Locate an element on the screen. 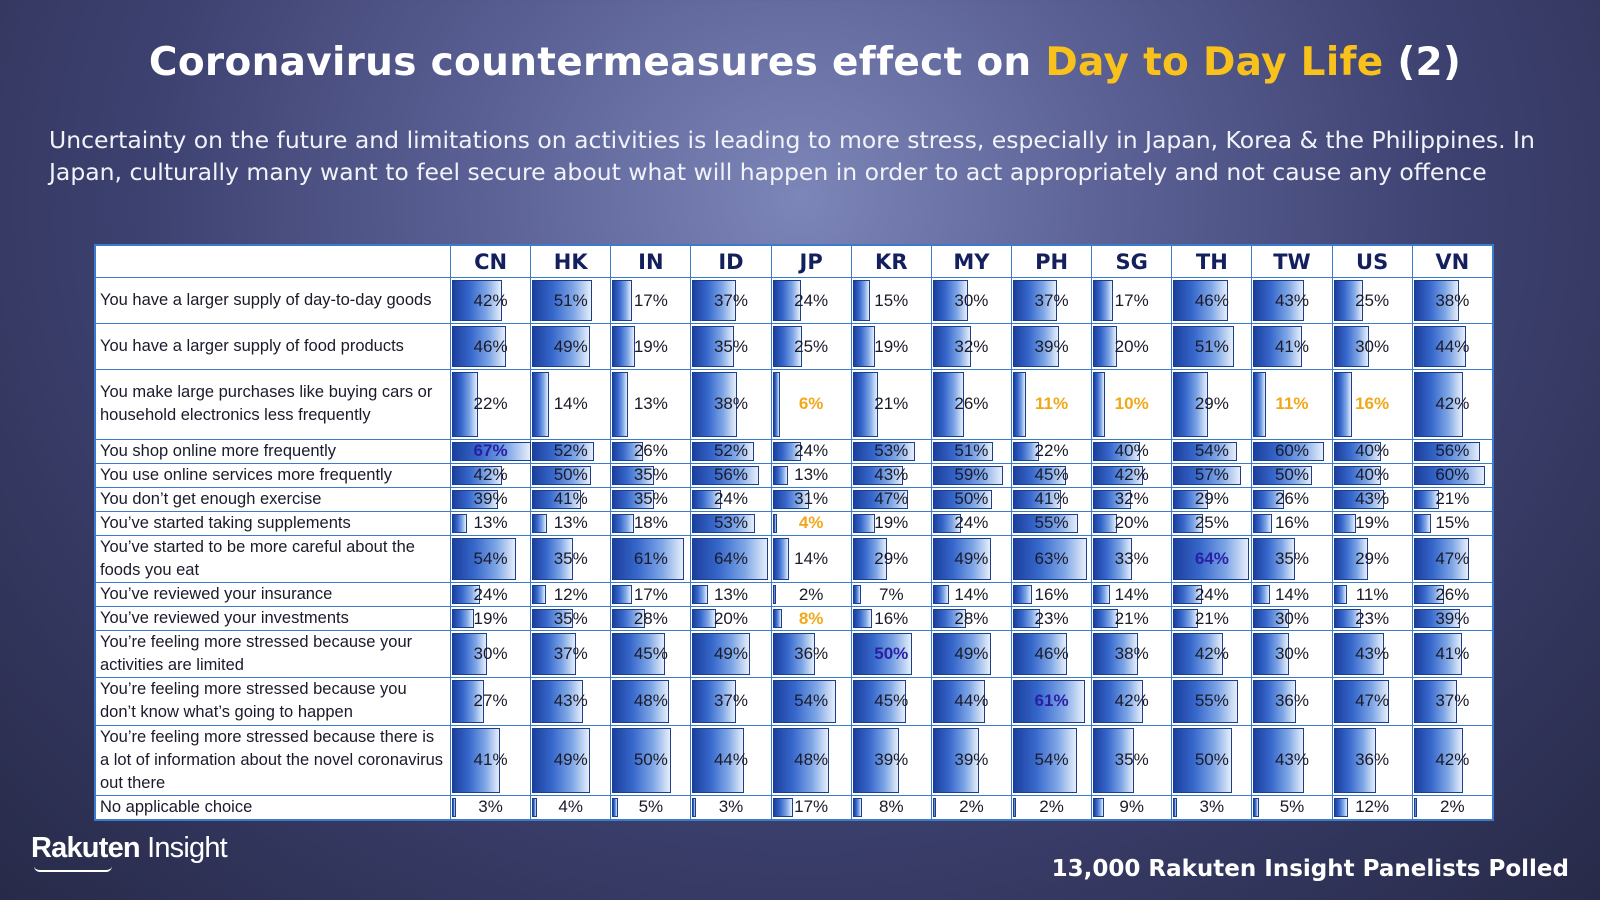 This screenshot has width=1600, height=900. value-cell-vn: 37% is located at coordinates (1452, 701).